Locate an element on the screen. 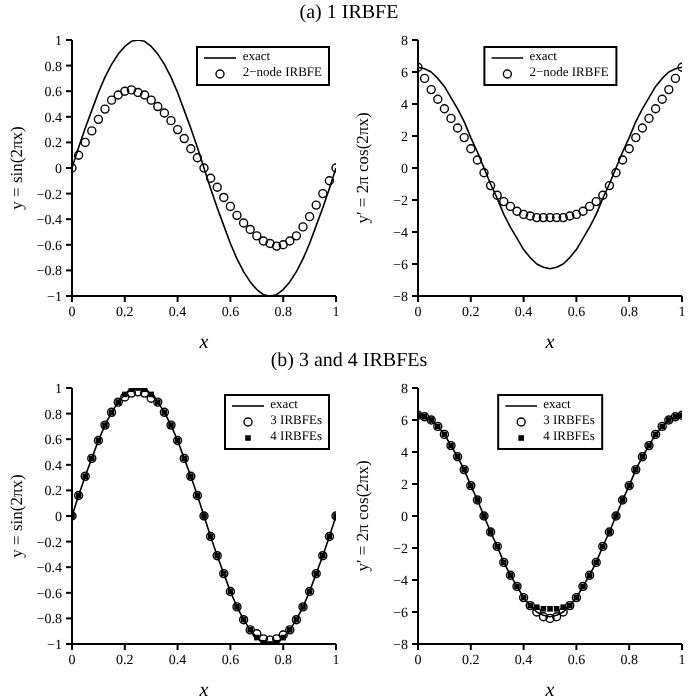 The width and height of the screenshot is (698, 696). chart-title: (b) 3 and 4 IRBFEs is located at coordinates (349, 361).